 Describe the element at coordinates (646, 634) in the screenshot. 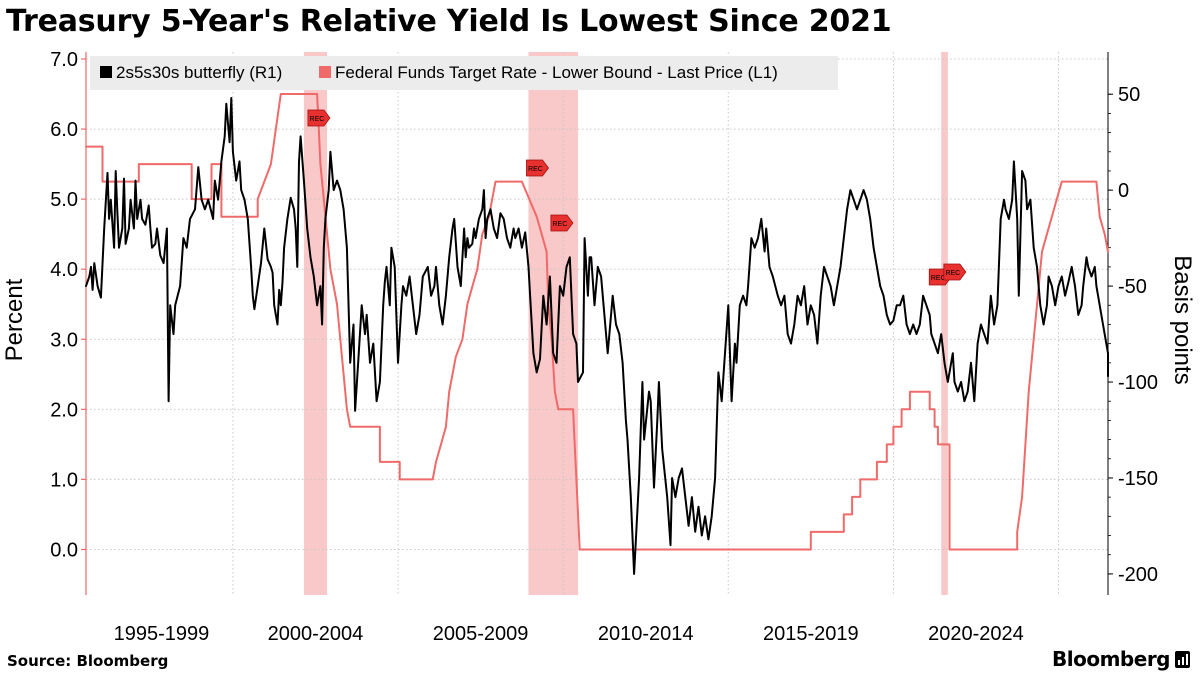

I see `x-period-label: 2010-2014` at that location.